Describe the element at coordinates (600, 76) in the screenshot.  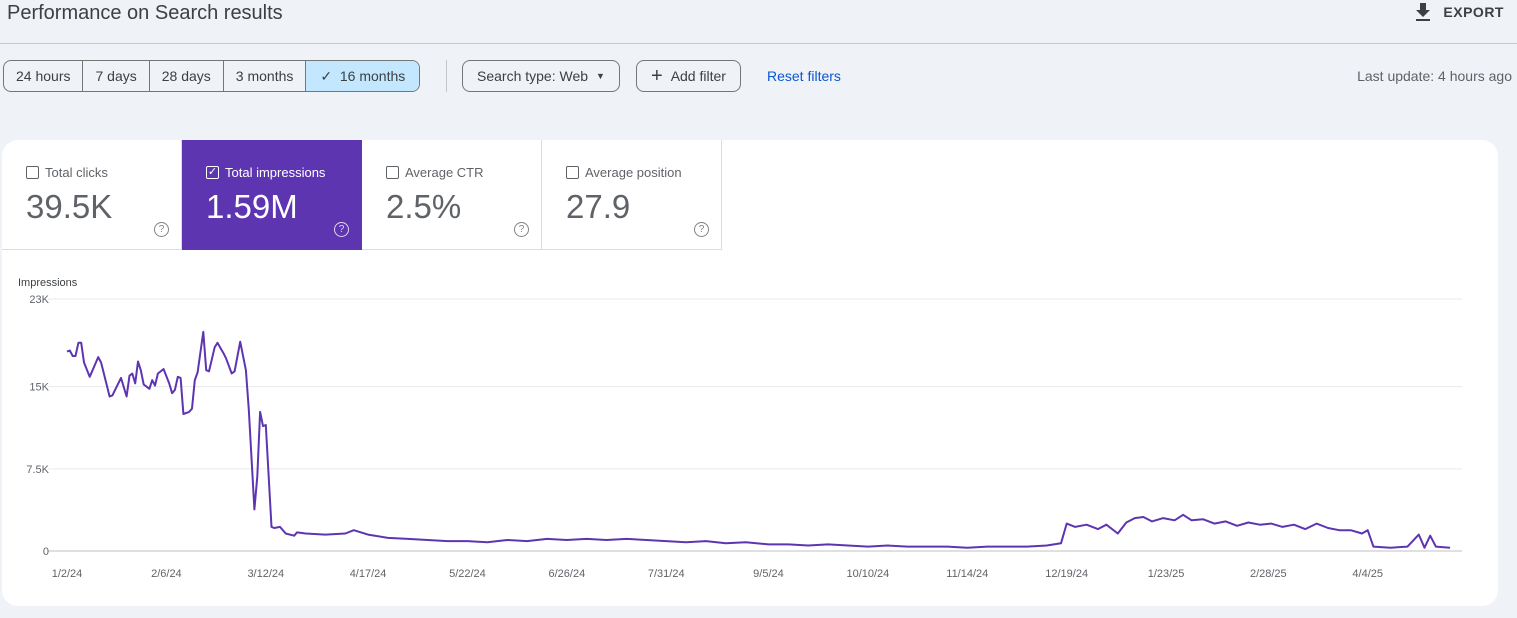
I see `dropdown-arrow-icon: ▼` at that location.